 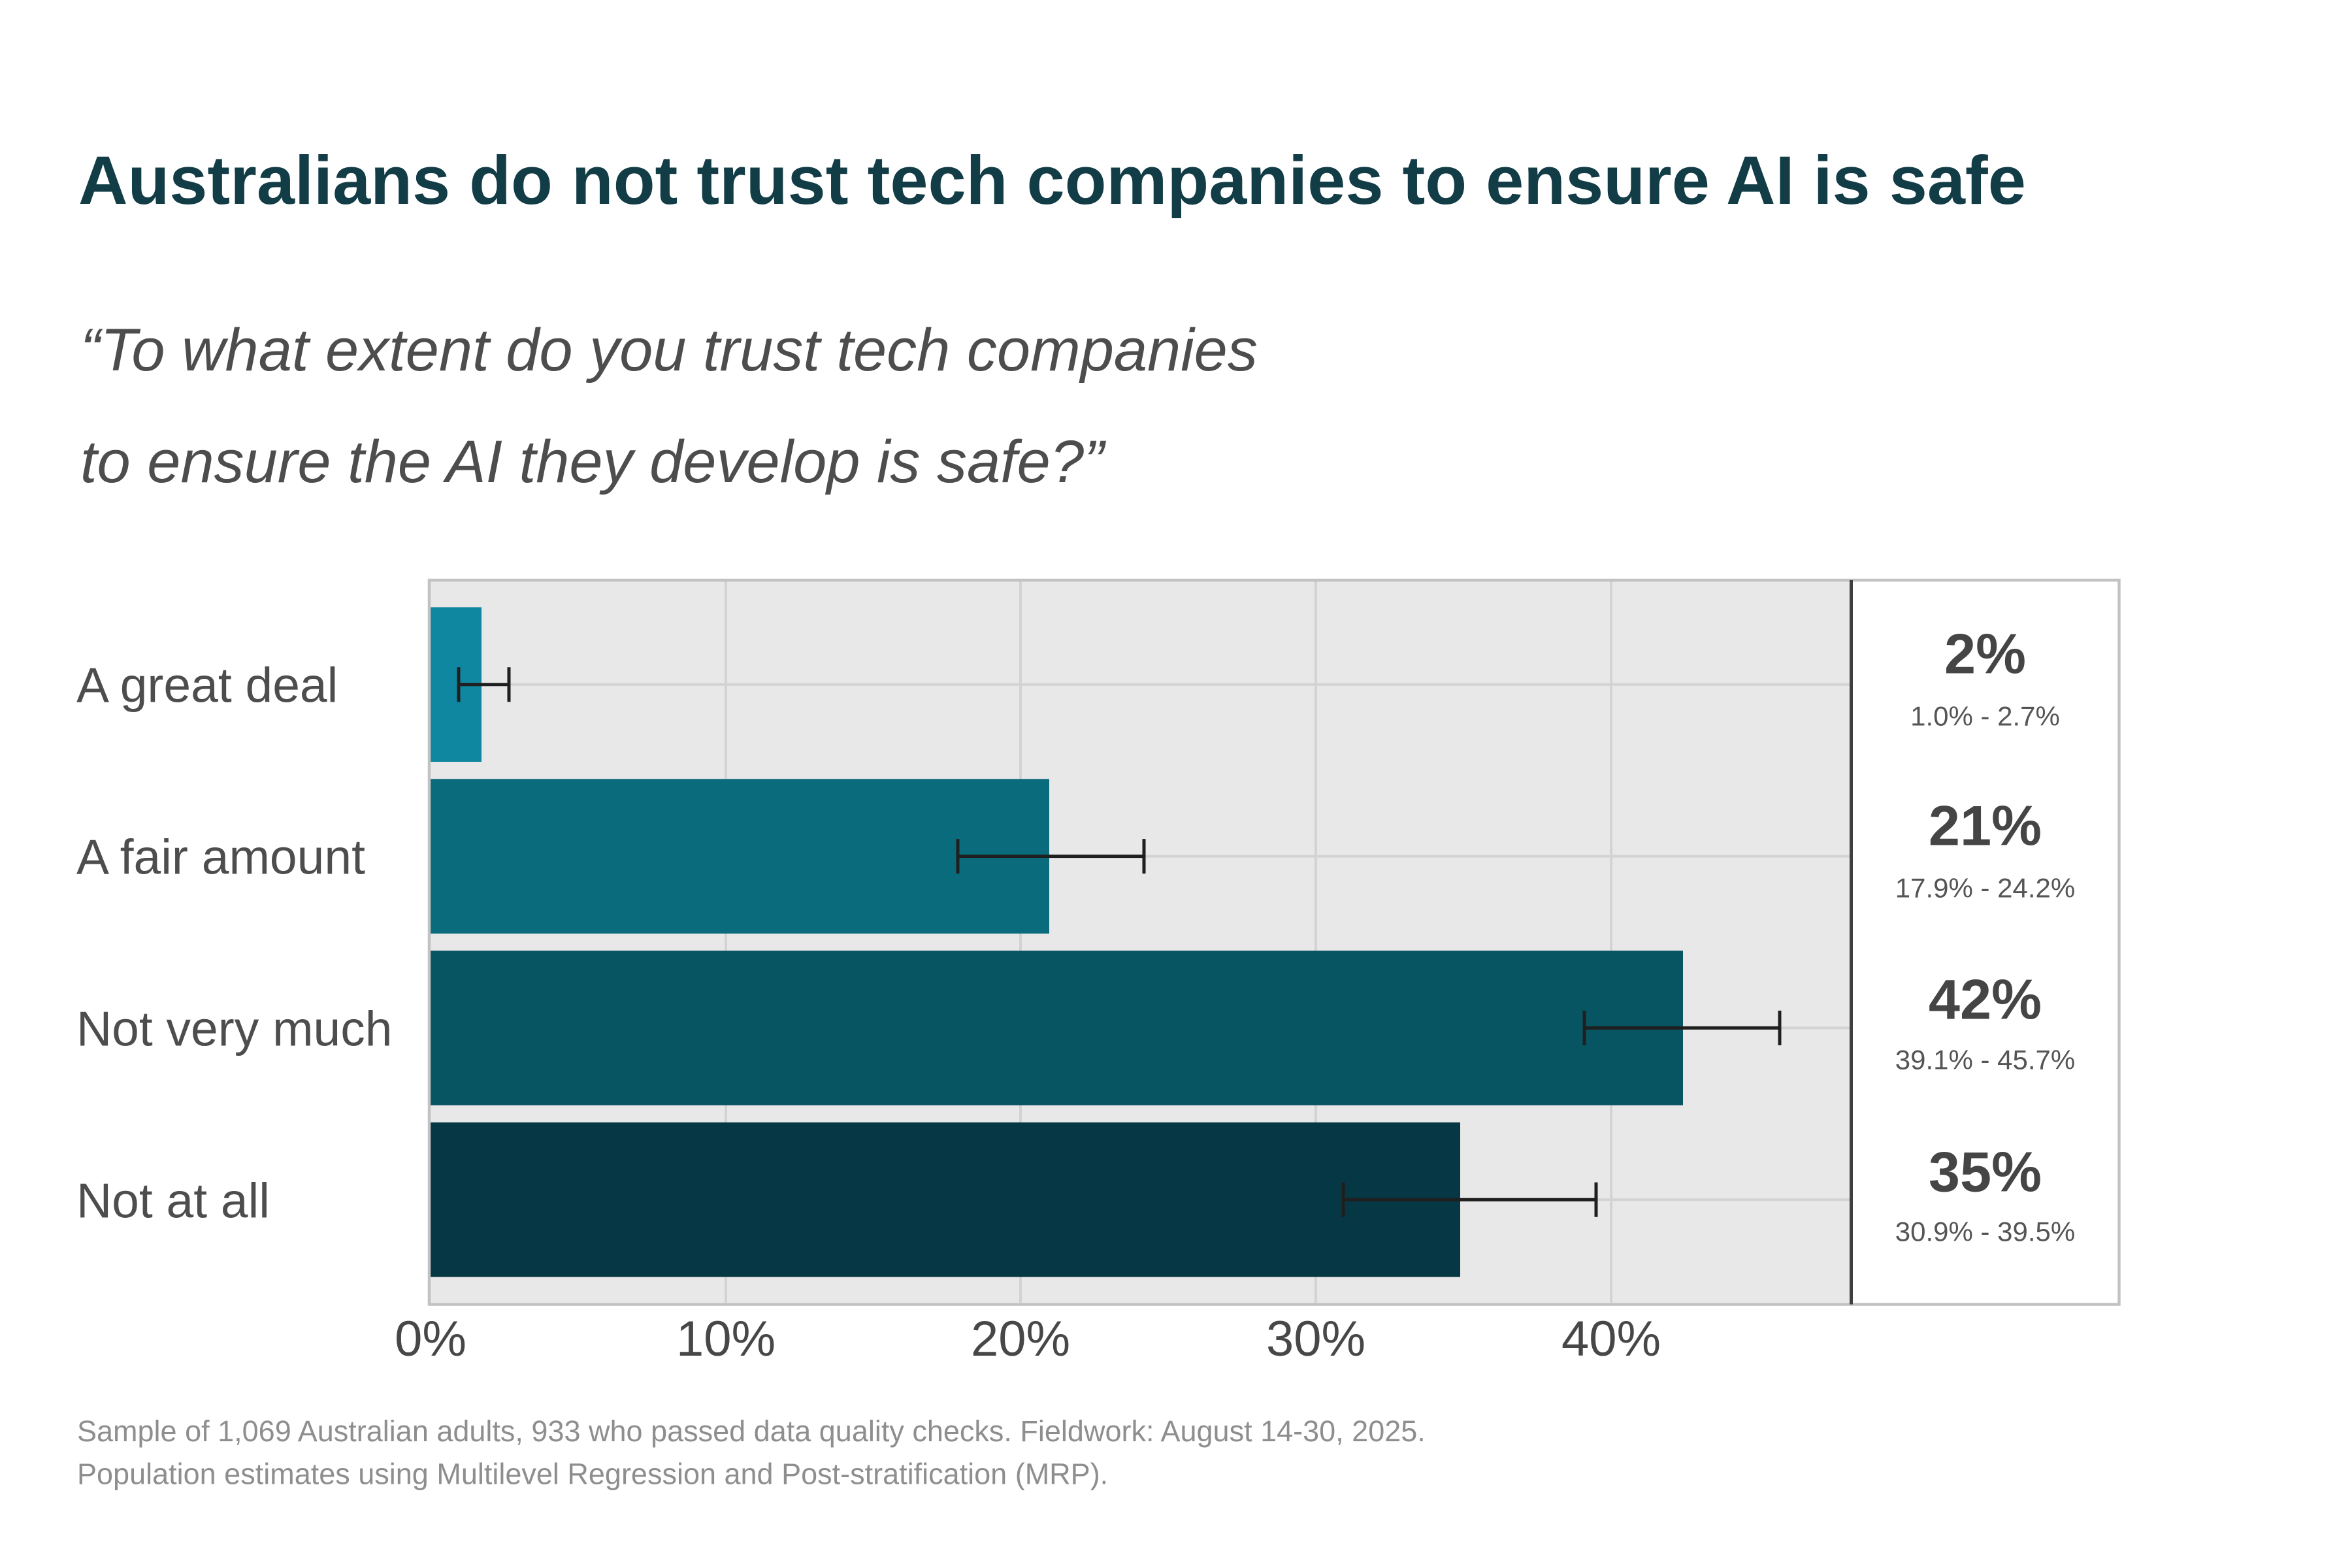 I want to click on svg-text: 39.1% - 45.7%, so click(x=1985, y=1059).